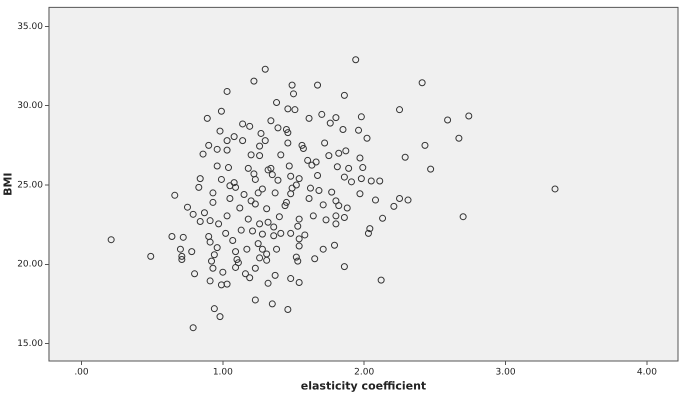 The height and width of the screenshot is (393, 683). I want to click on y-axis-title: BMI, so click(7, 184).